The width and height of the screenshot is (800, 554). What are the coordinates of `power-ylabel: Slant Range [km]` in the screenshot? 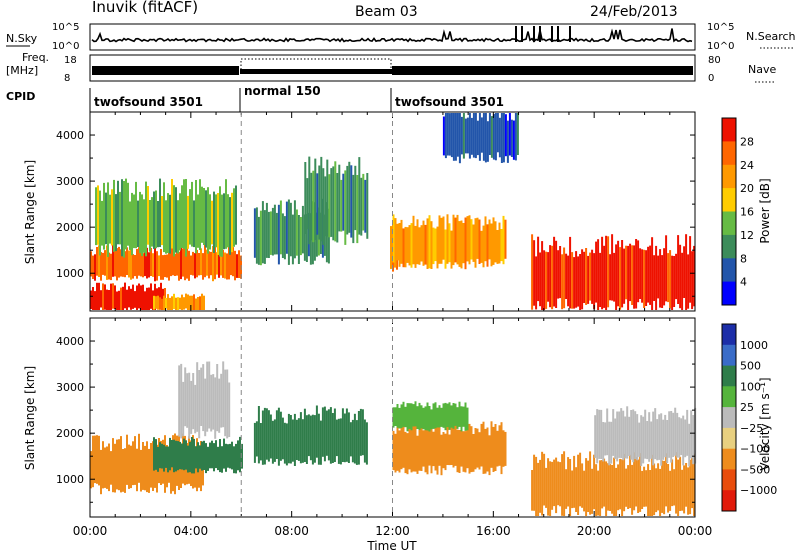 It's located at (30, 212).